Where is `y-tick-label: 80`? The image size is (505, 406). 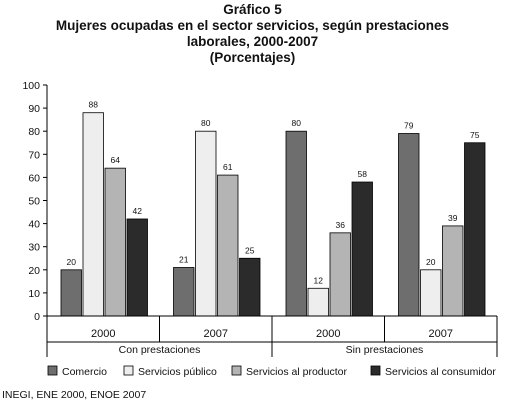
y-tick-label: 80 is located at coordinates (34, 132).